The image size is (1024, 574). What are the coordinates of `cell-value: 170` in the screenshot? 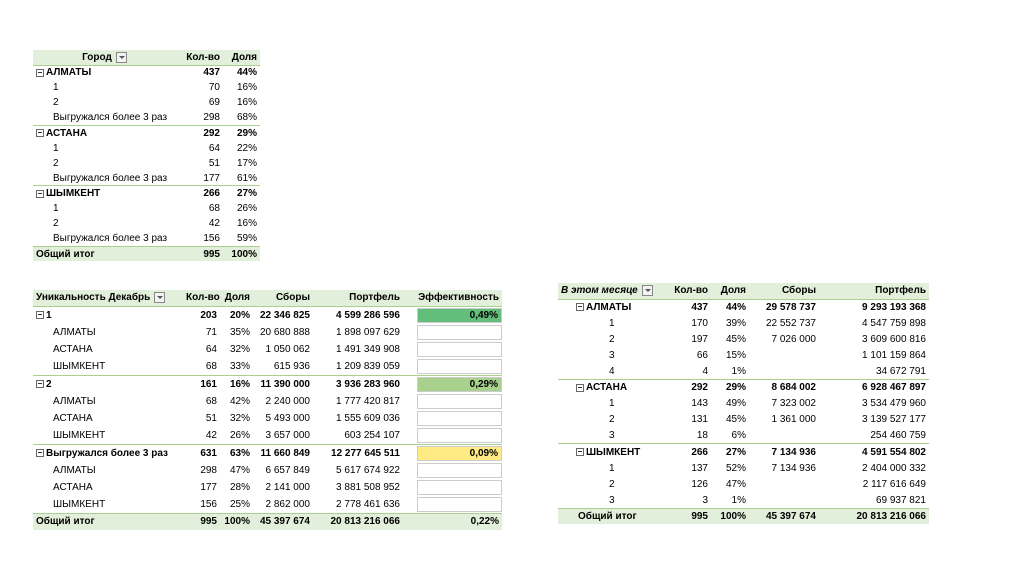 It's located at (699, 323).